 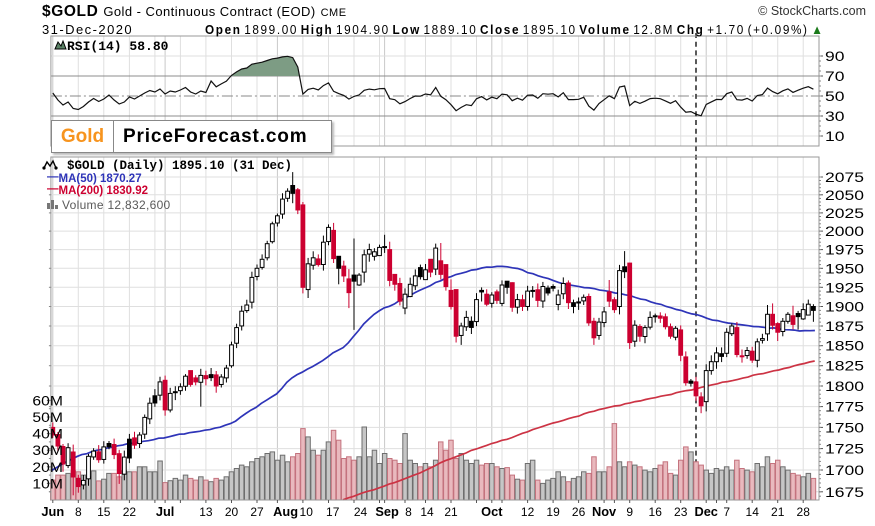 I want to click on svg-text: 60M, so click(x=47, y=400).